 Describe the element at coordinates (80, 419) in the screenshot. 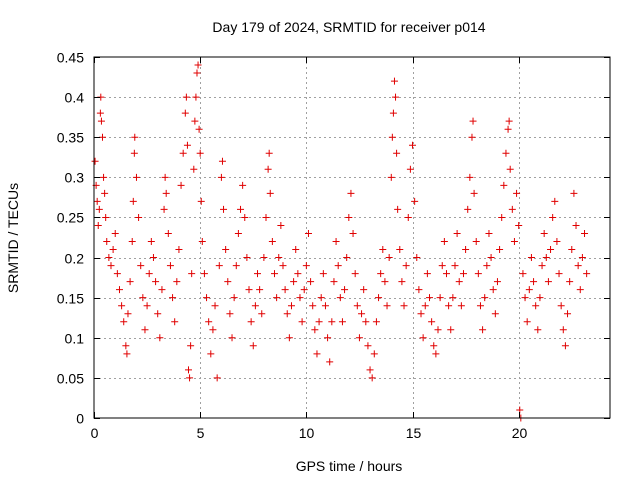

I see `y-tick-label: 0` at that location.